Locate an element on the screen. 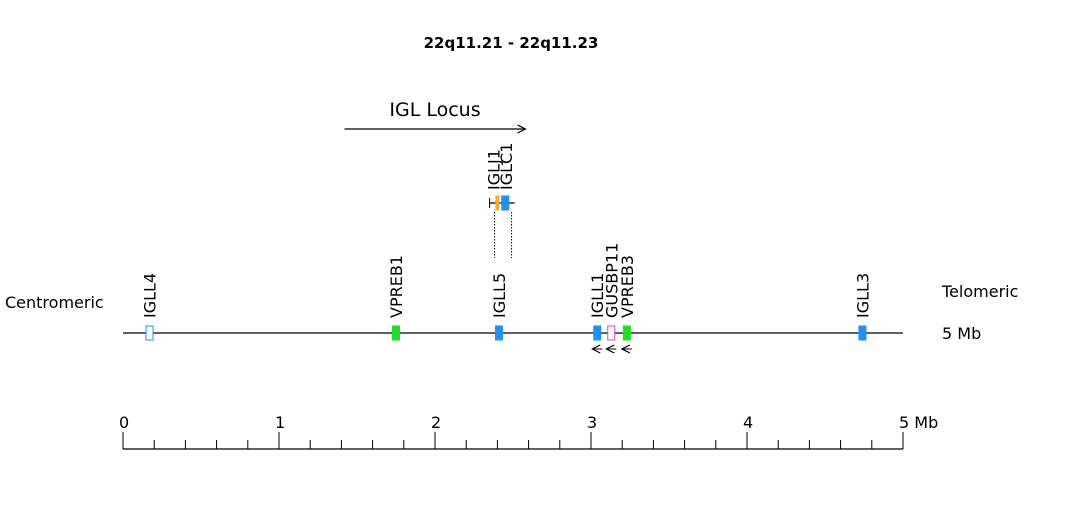  gene-label: IGLL1 is located at coordinates (597, 295).